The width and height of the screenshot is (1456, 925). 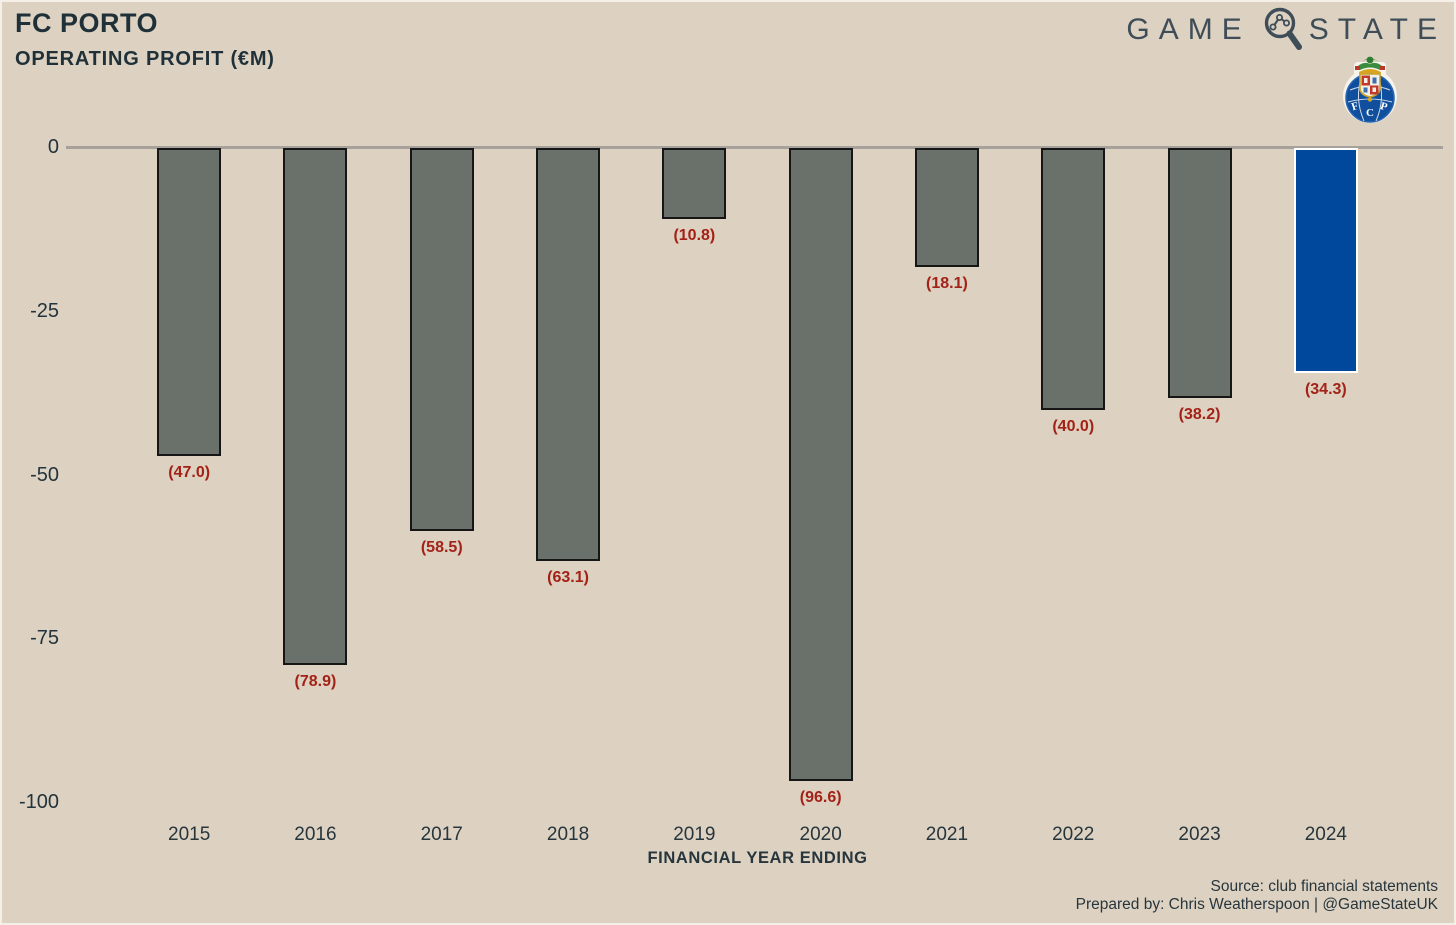 I want to click on y-tick-label: -50, so click(x=44, y=474).